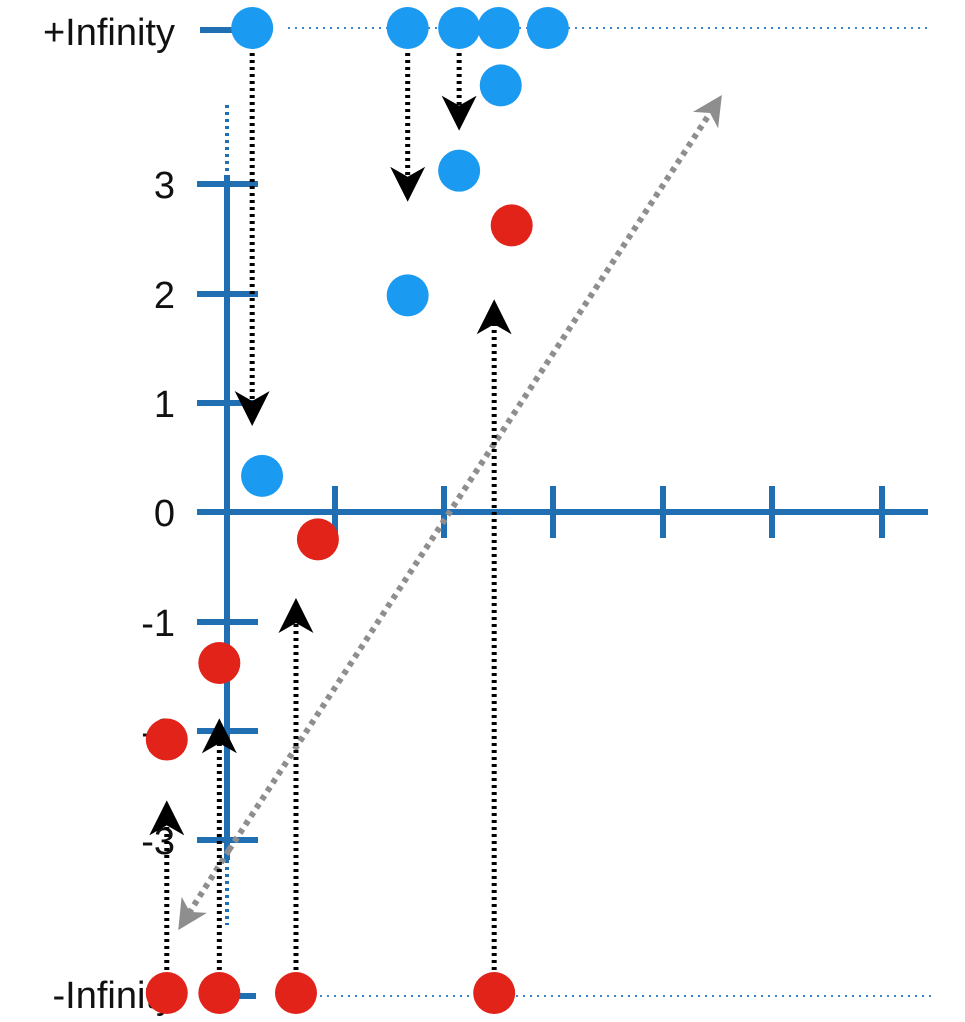  I want to click on y-tick-label: -3, so click(158, 842).